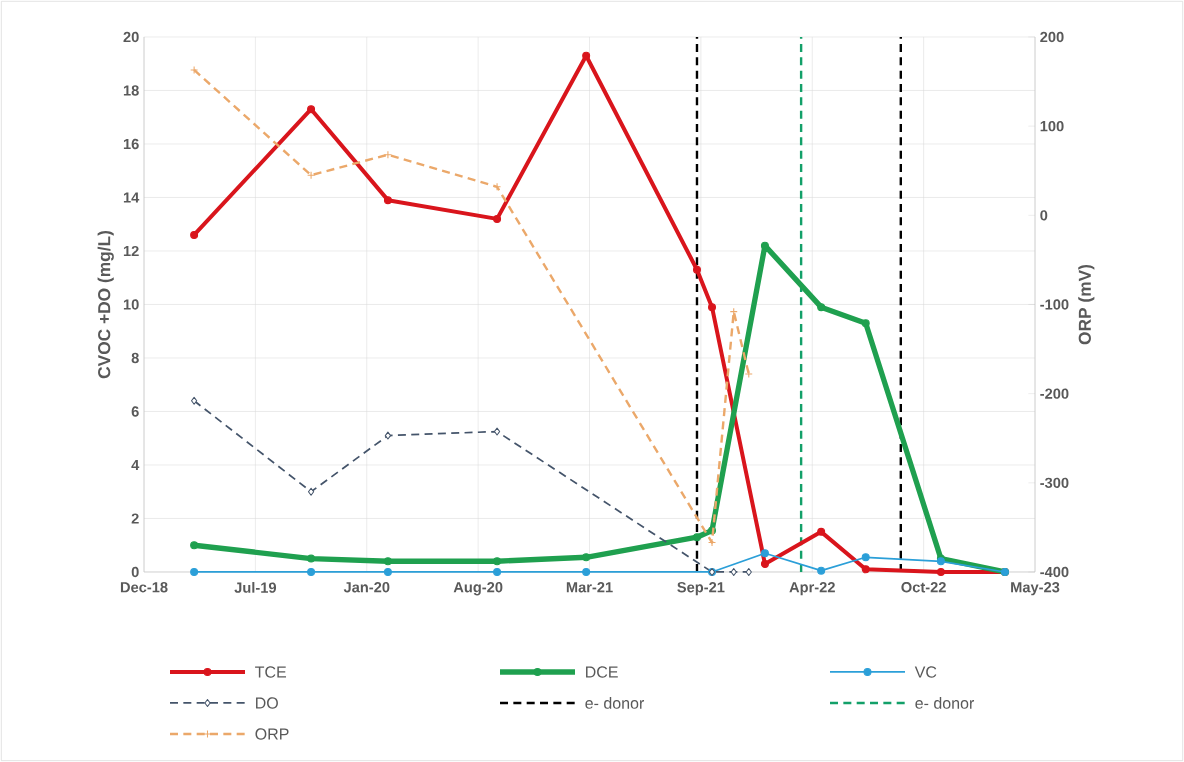 The height and width of the screenshot is (762, 1184). Describe the element at coordinates (812, 589) in the screenshot. I see `x-tick-label: Apr-22` at that location.